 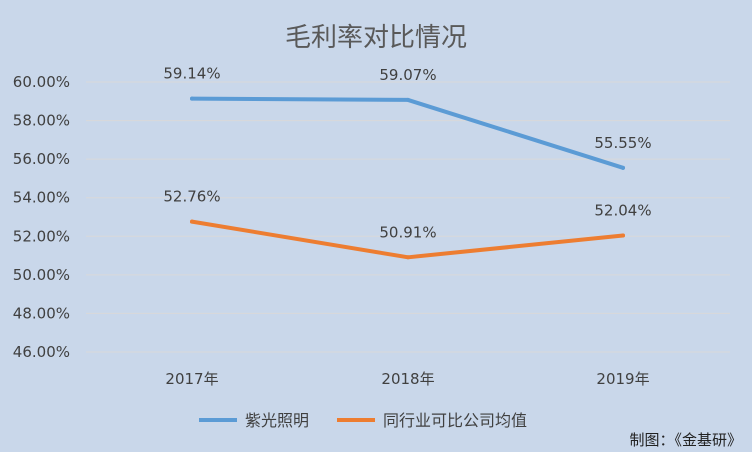 What do you see at coordinates (191, 197) in the screenshot?
I see `data-label: 52.76%` at bounding box center [191, 197].